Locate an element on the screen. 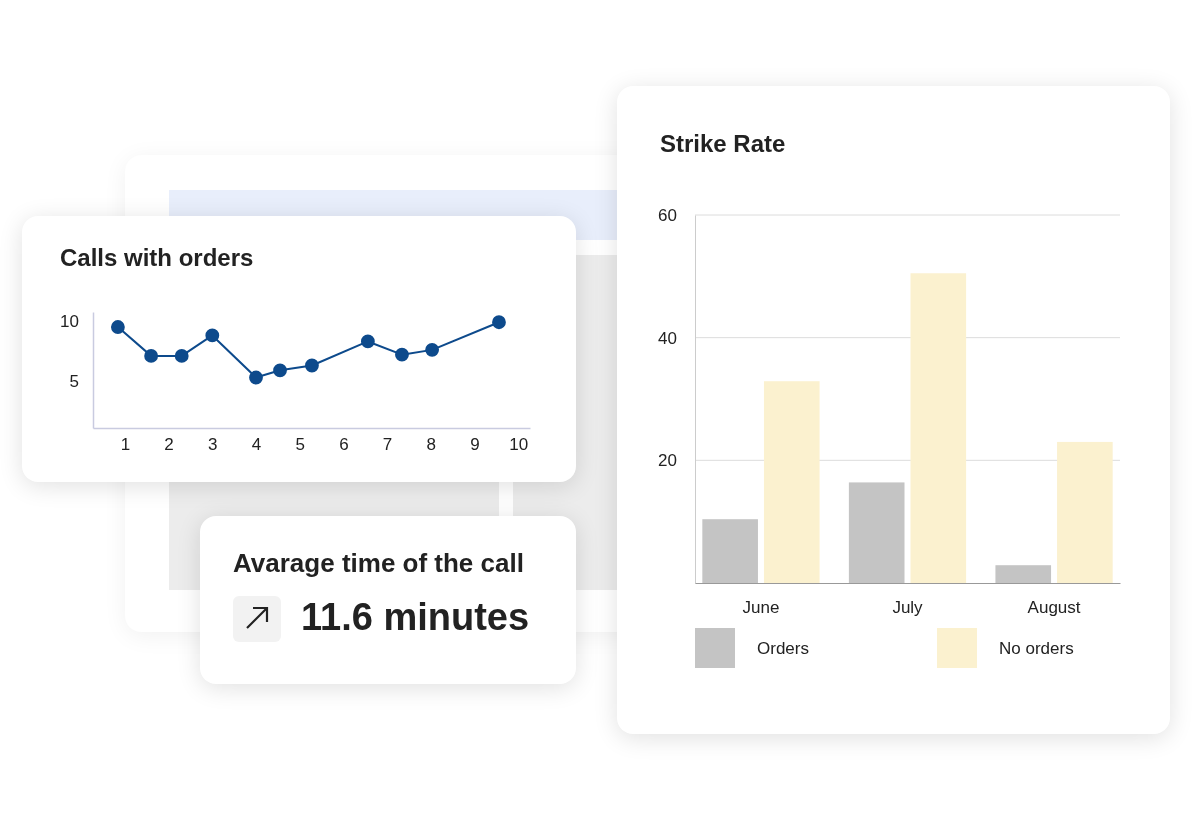 The width and height of the screenshot is (1192, 820). y-tick-label: 20 is located at coordinates (667, 461).